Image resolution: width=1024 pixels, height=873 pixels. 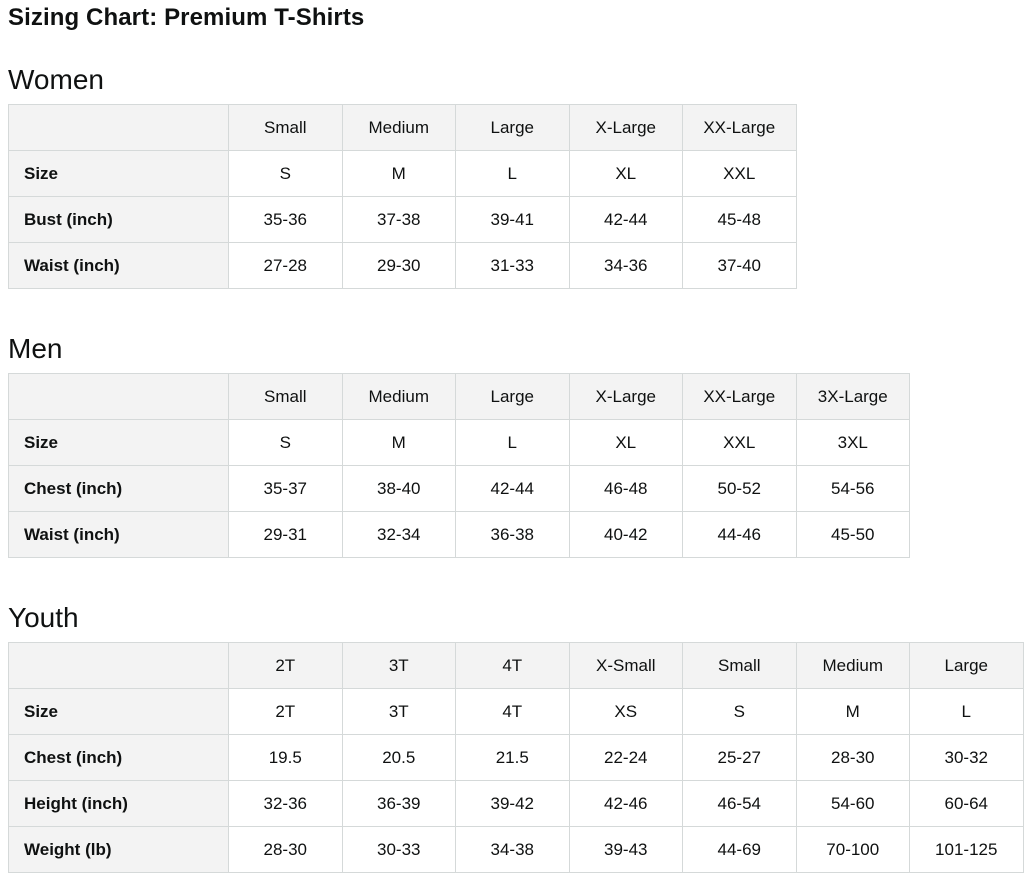 What do you see at coordinates (118, 804) in the screenshot?
I see `row-label: Height (inch)` at bounding box center [118, 804].